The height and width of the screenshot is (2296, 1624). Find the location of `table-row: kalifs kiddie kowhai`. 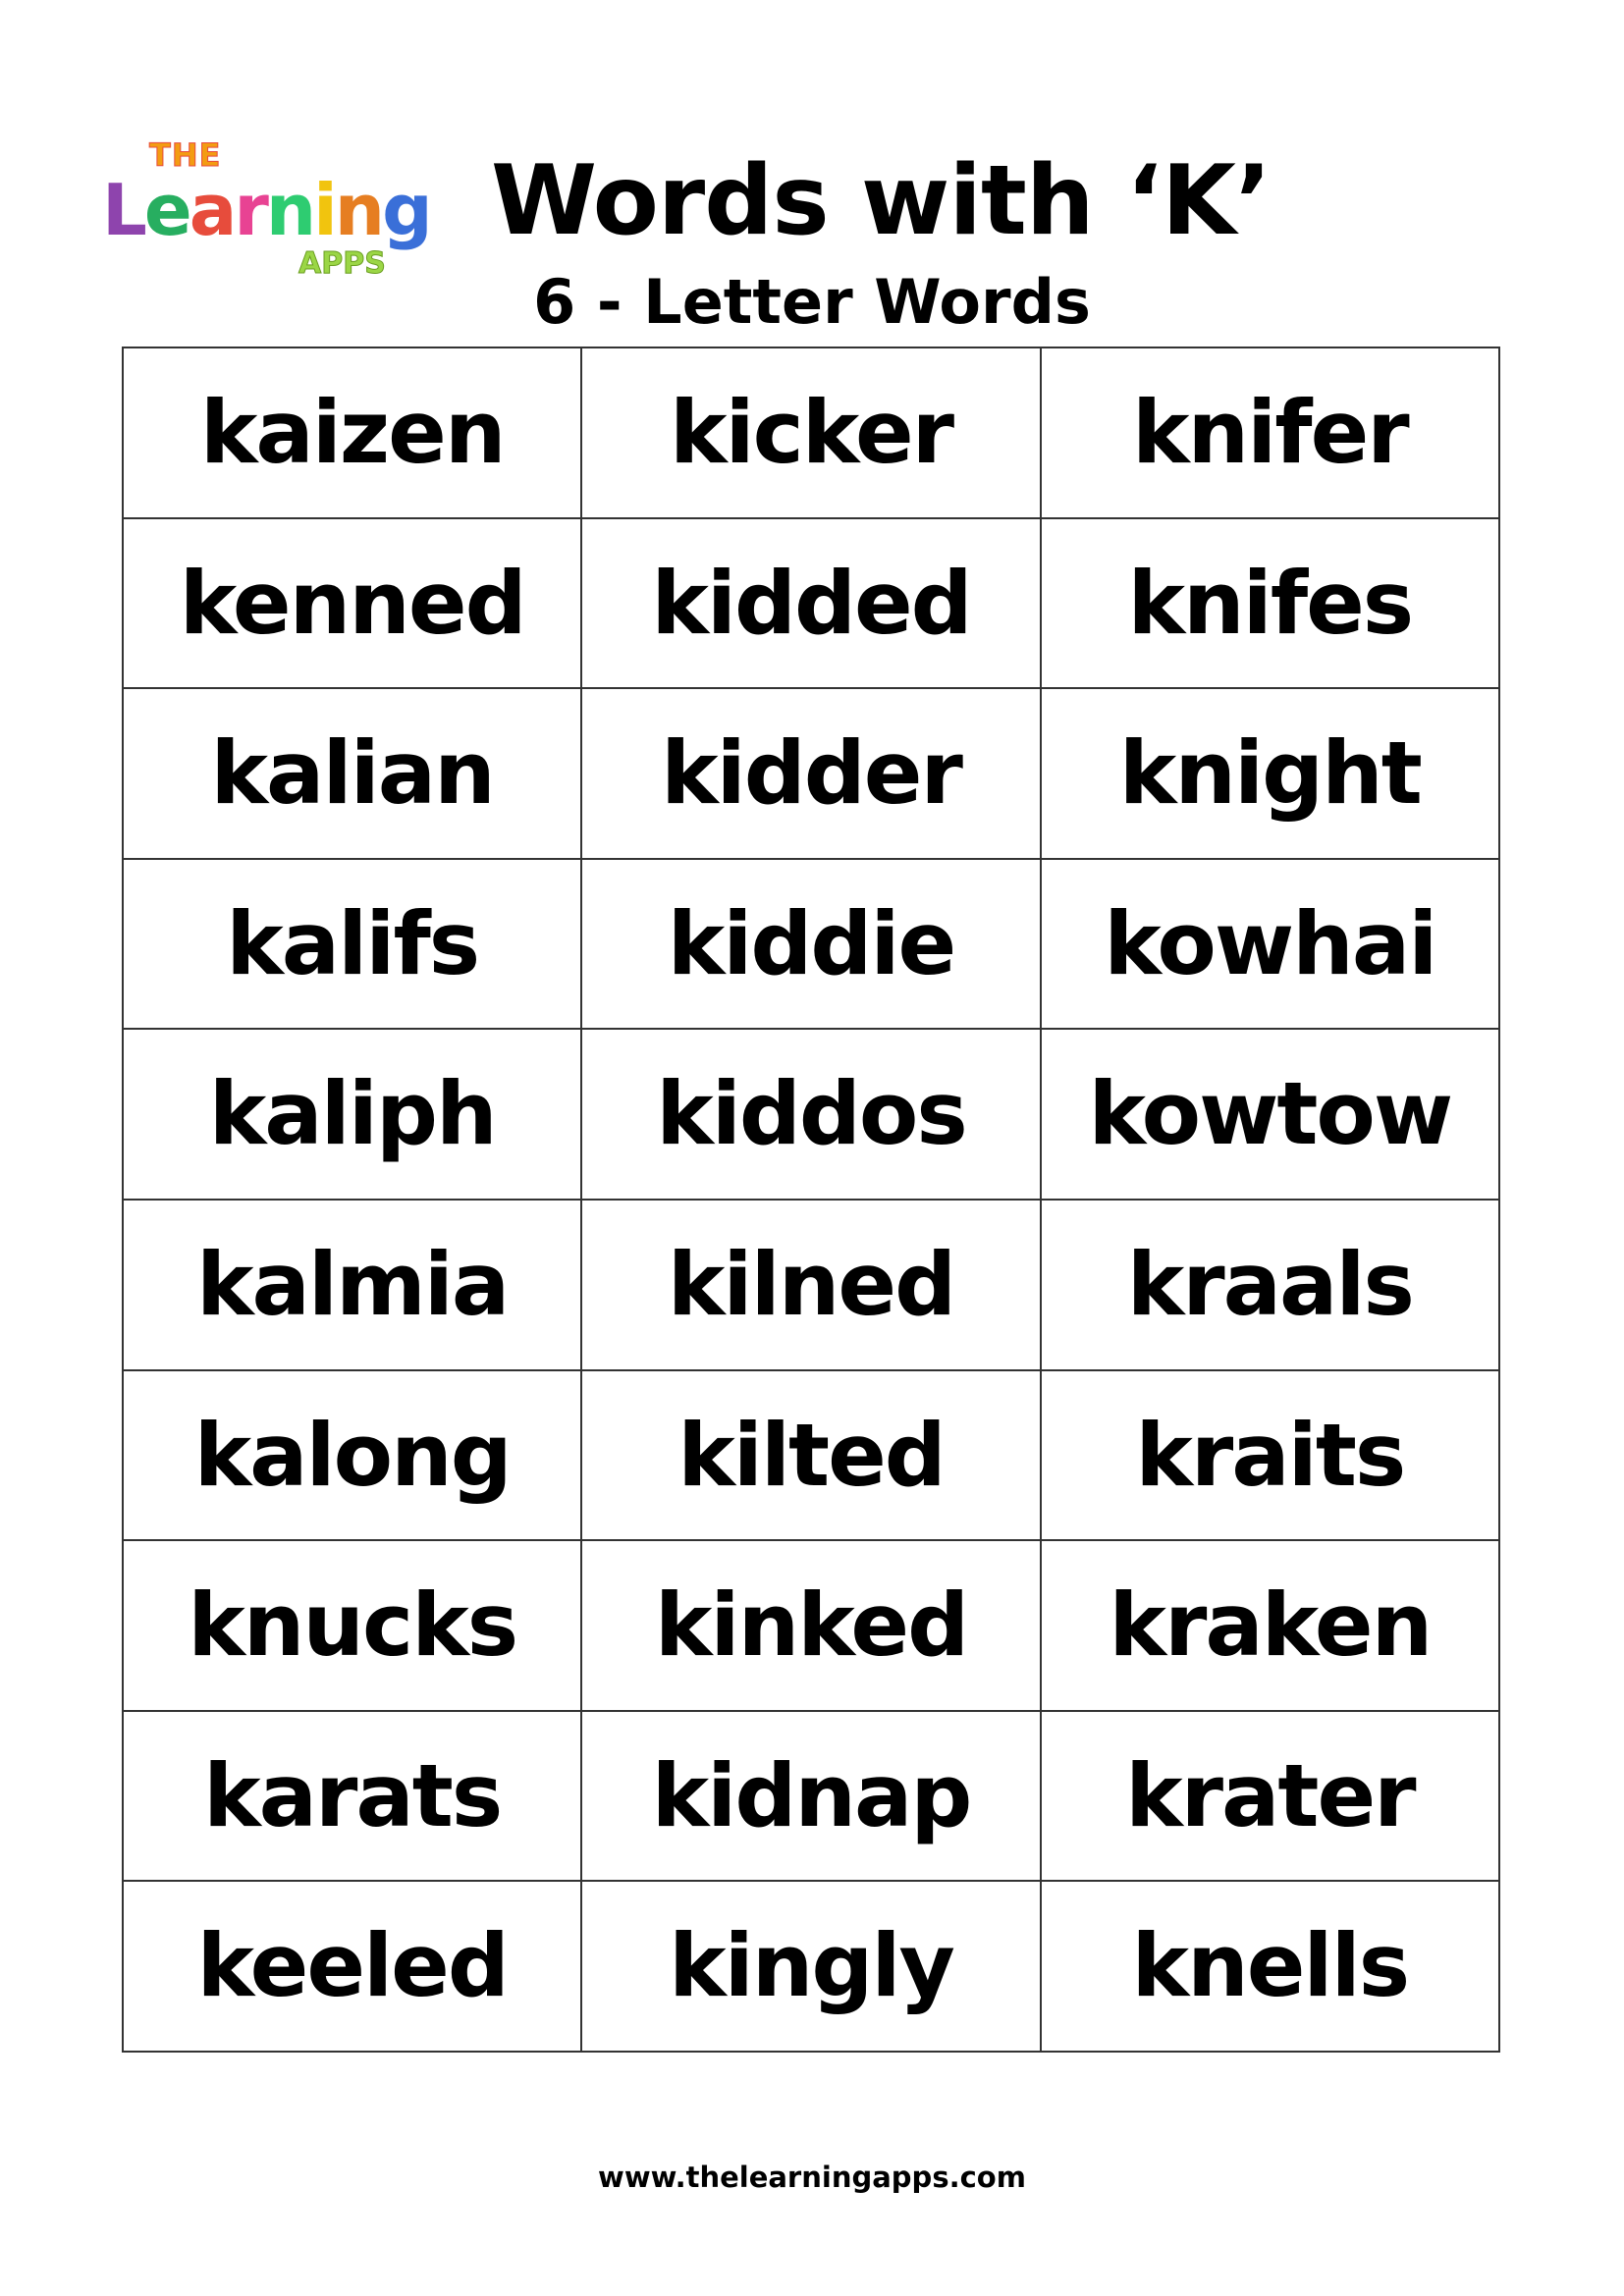

table-row: kalifs kiddie kowhai is located at coordinates (811, 944).